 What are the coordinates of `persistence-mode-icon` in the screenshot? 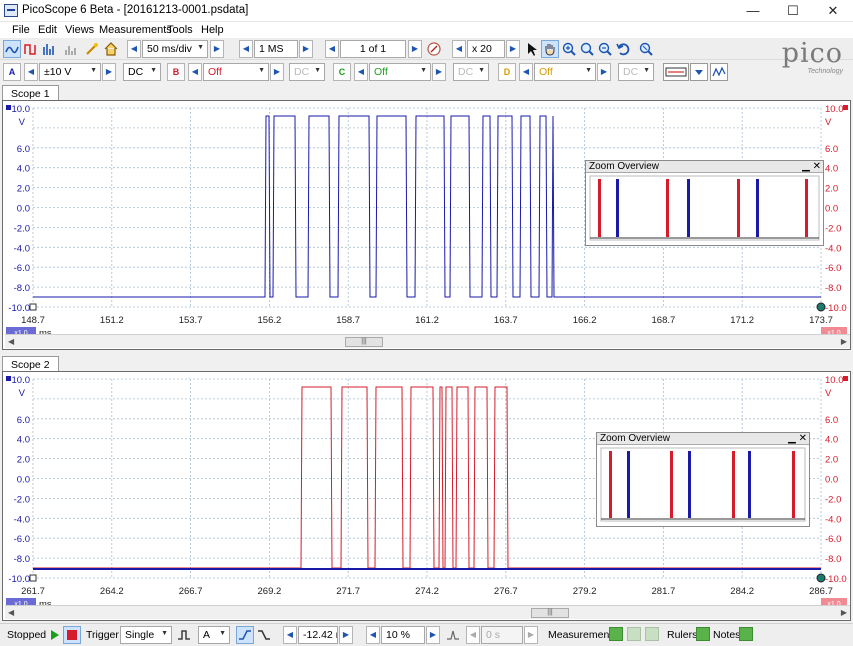 It's located at (30, 49).